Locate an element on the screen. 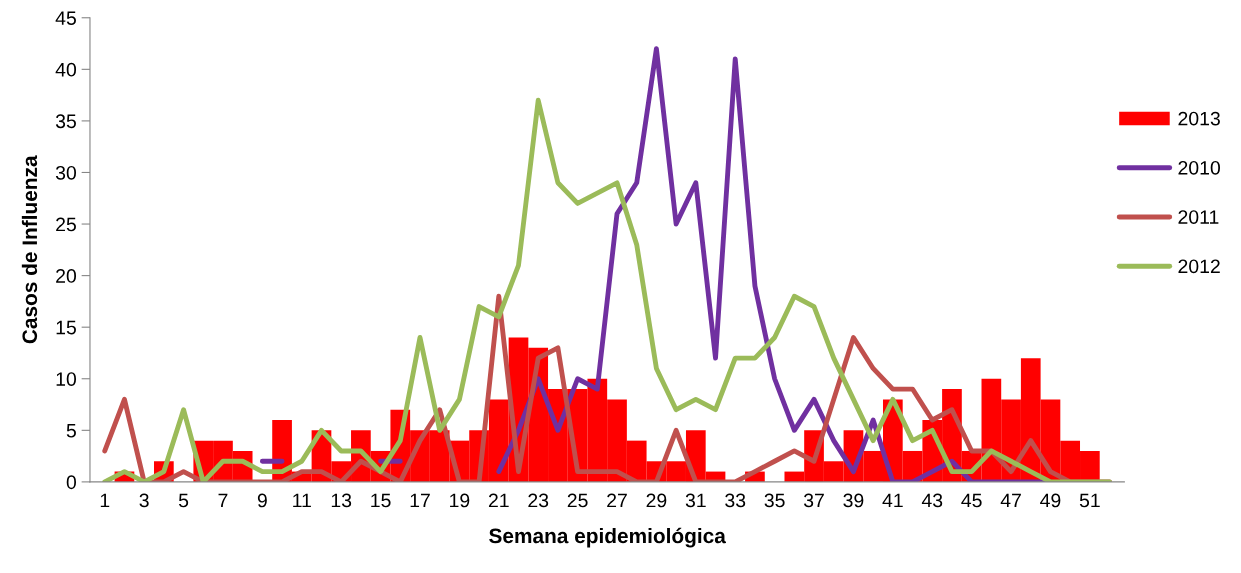 The image size is (1241, 573). x-tick-label: 33 is located at coordinates (735, 500).